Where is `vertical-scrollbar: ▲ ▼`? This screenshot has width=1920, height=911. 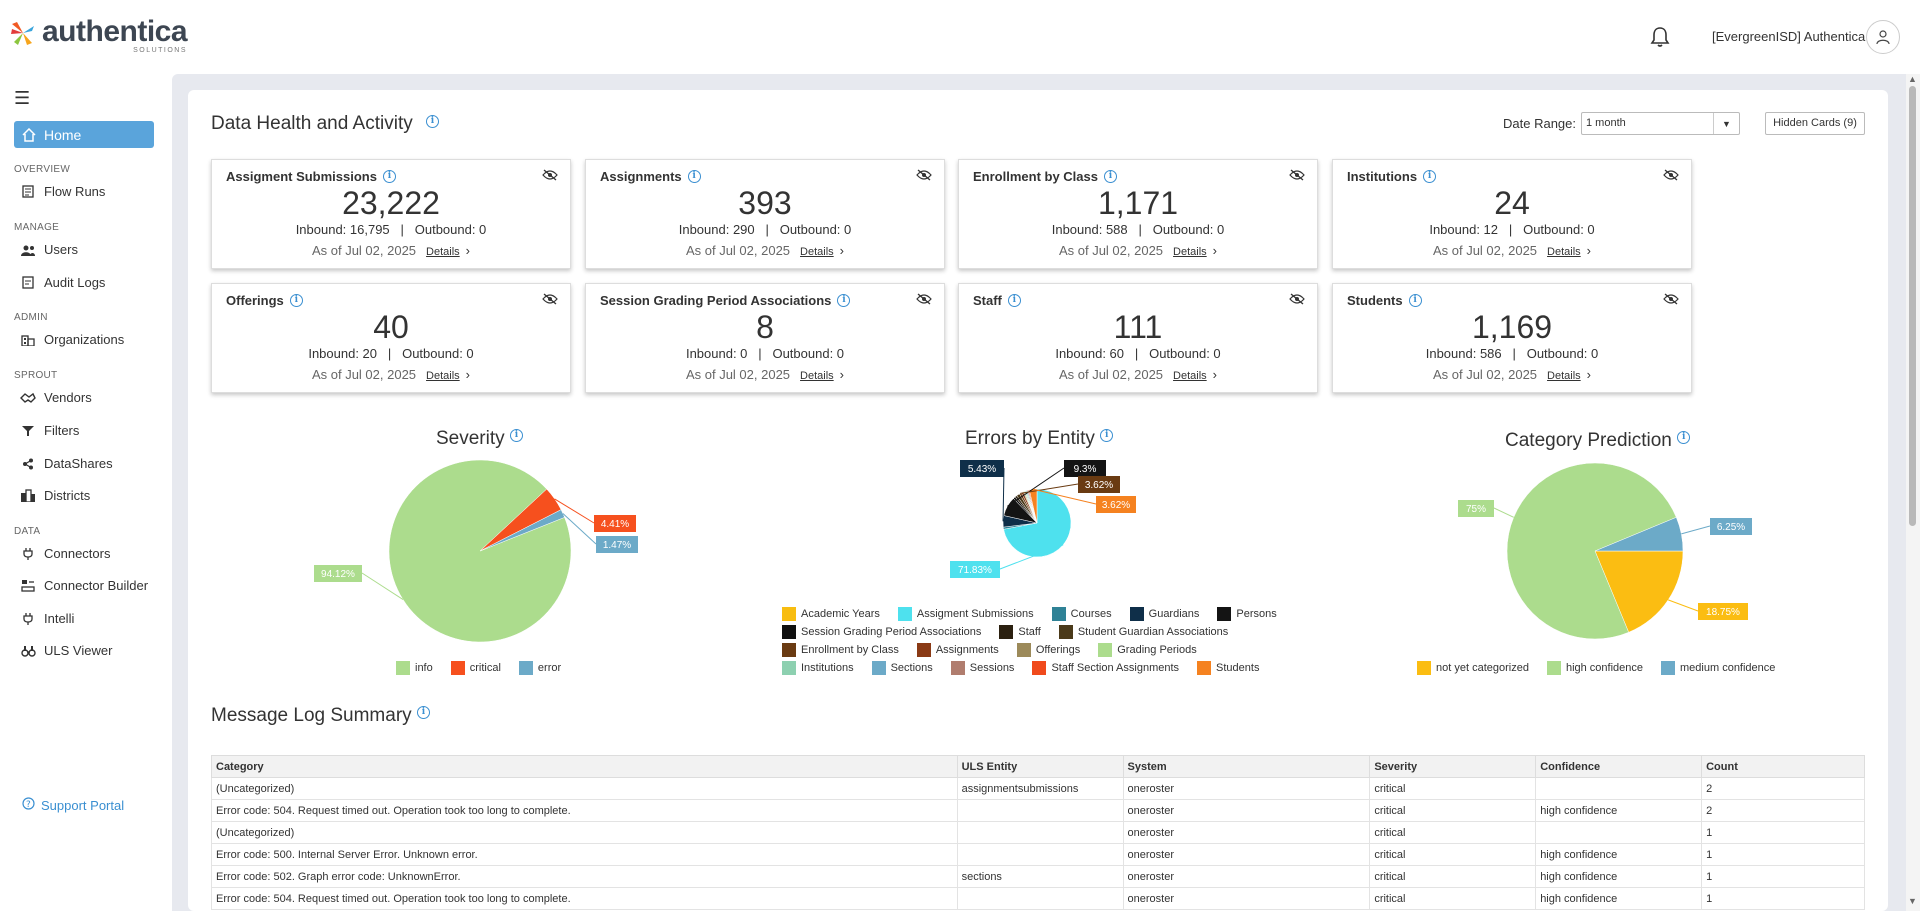 vertical-scrollbar: ▲ ▼ is located at coordinates (1913, 492).